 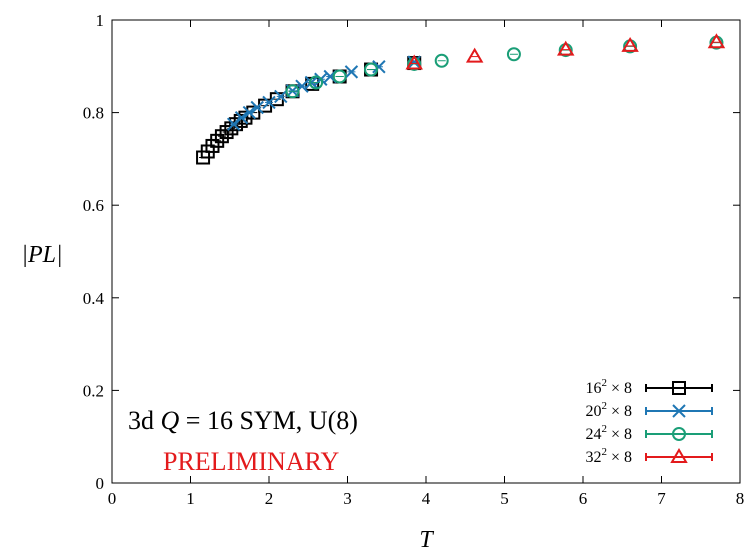 I want to click on legend-square-marker, so click(x=679, y=388).